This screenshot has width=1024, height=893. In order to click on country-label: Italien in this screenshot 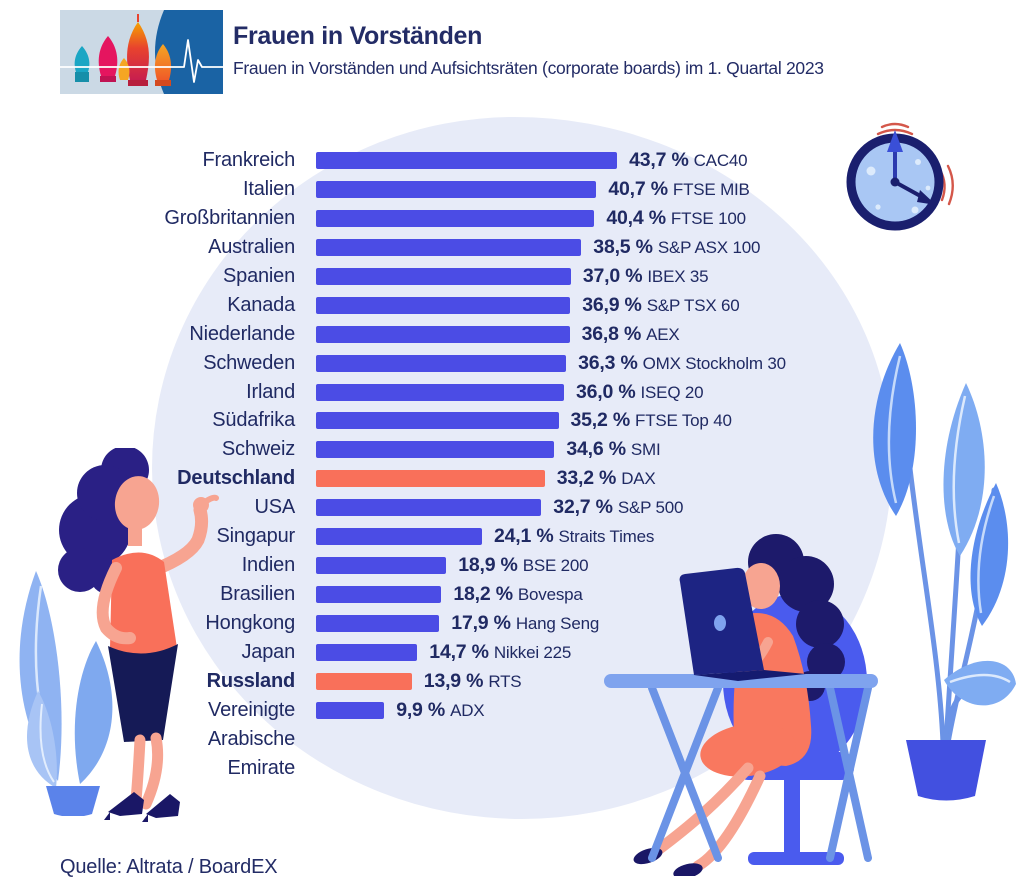, I will do `click(269, 188)`.